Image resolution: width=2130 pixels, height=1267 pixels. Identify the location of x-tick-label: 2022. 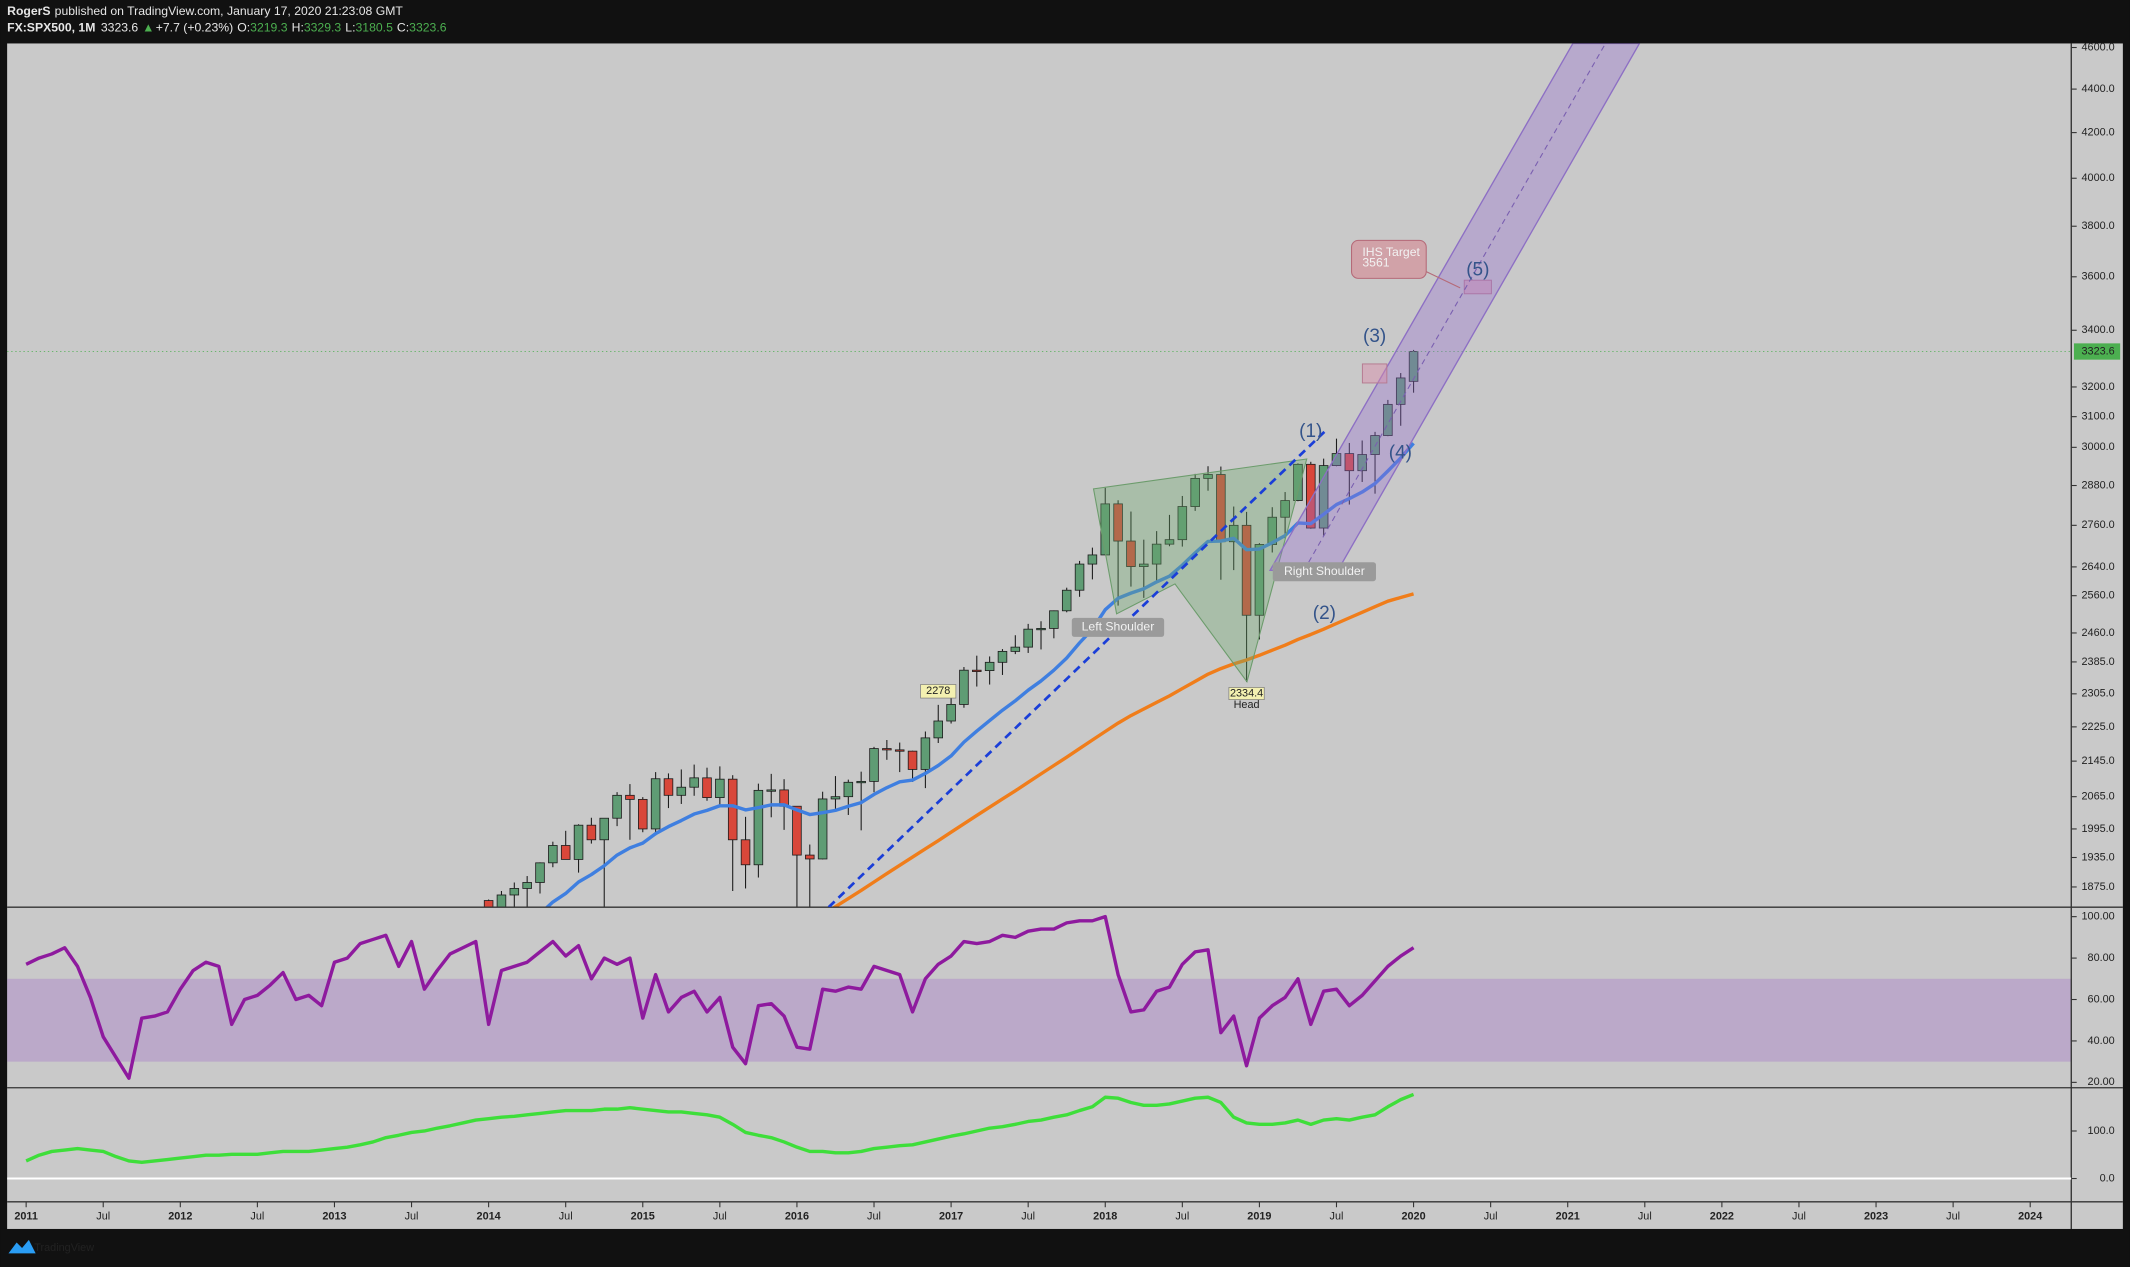
(1722, 1217).